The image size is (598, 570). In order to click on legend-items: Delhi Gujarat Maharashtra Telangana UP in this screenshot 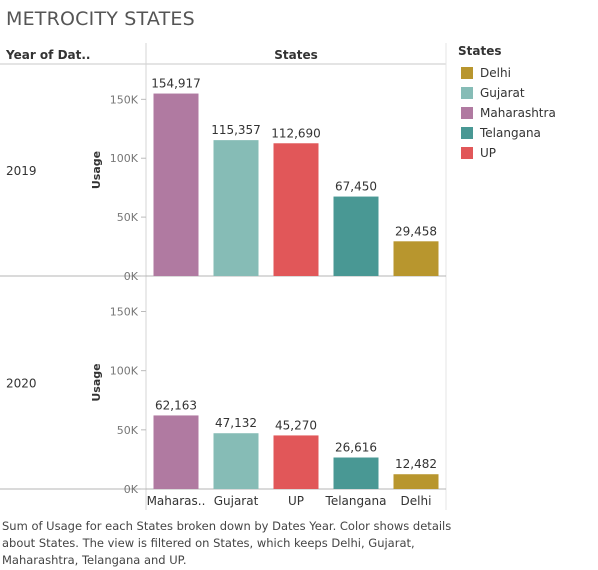, I will do `click(507, 113)`.